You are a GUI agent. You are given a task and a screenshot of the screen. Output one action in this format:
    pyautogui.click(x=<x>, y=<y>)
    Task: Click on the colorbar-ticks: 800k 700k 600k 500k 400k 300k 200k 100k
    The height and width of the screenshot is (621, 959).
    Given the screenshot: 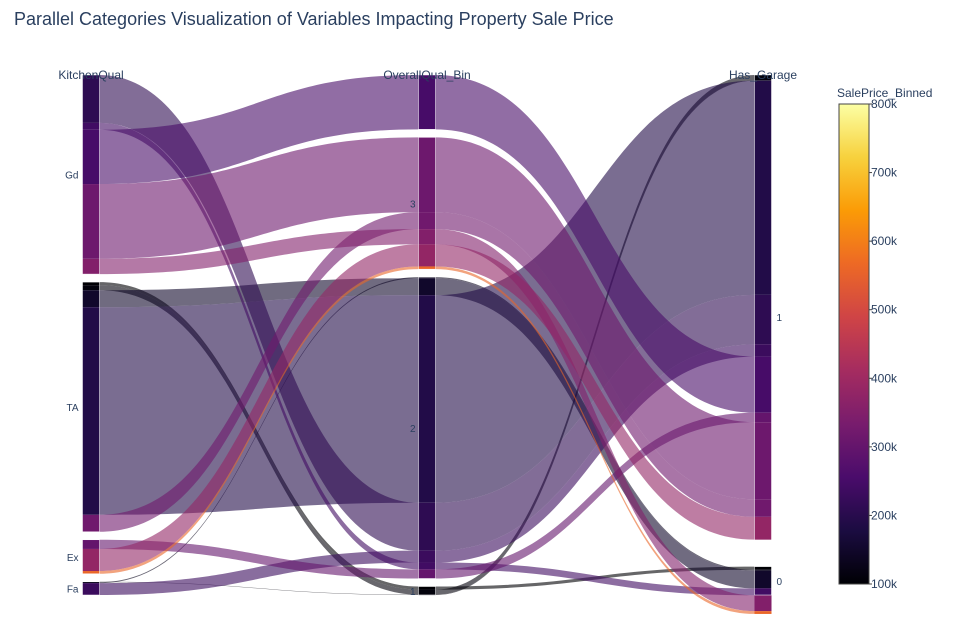 What is the action you would take?
    pyautogui.click(x=883, y=344)
    